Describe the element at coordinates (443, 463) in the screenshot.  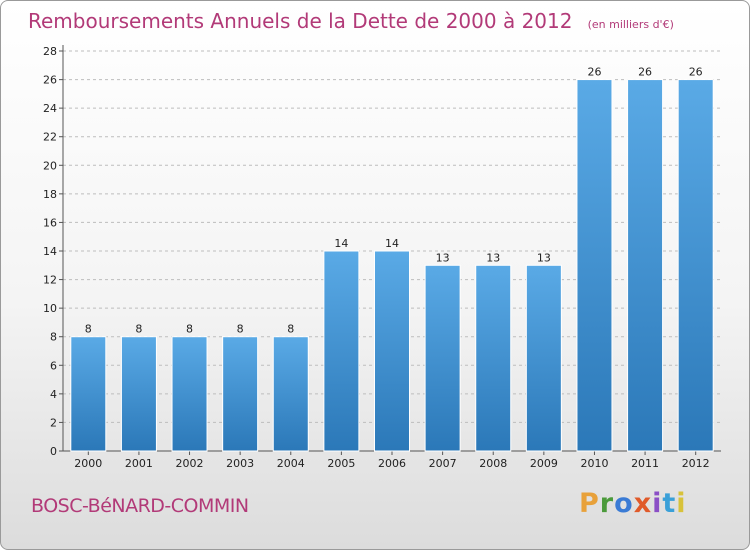
I see `x-tick-label-2007: 2007` at that location.